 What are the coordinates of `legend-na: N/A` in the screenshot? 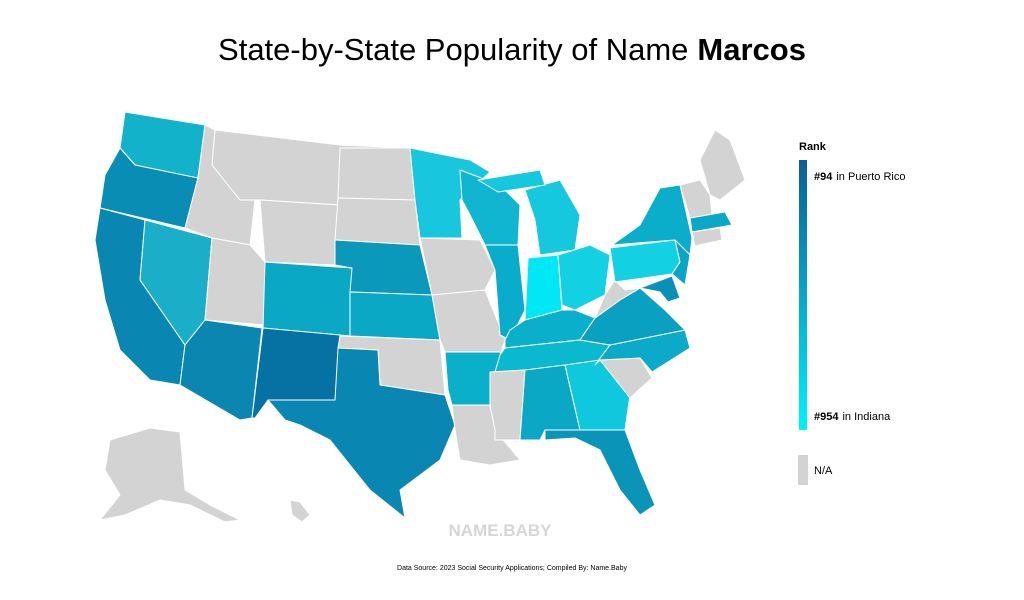 It's located at (823, 471).